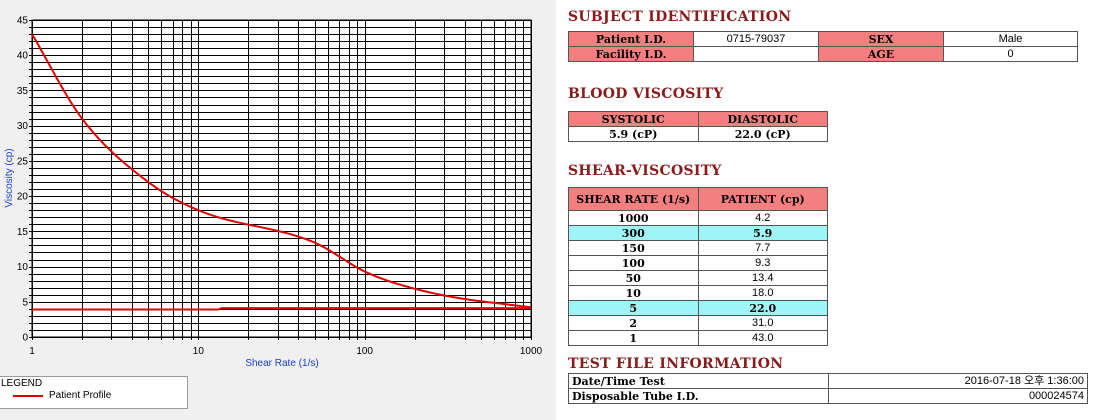 The height and width of the screenshot is (420, 1115). I want to click on table-row: 150 7.7, so click(698, 248).